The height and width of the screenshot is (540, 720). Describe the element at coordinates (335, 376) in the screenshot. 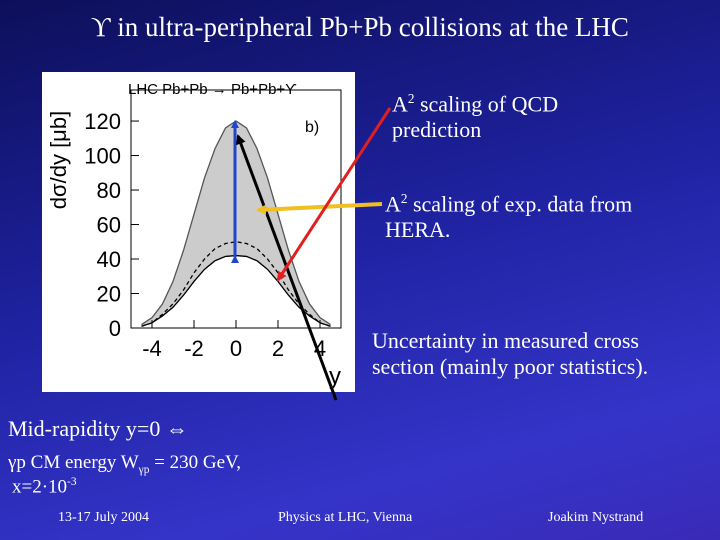

I see `x-axis-label: y` at that location.